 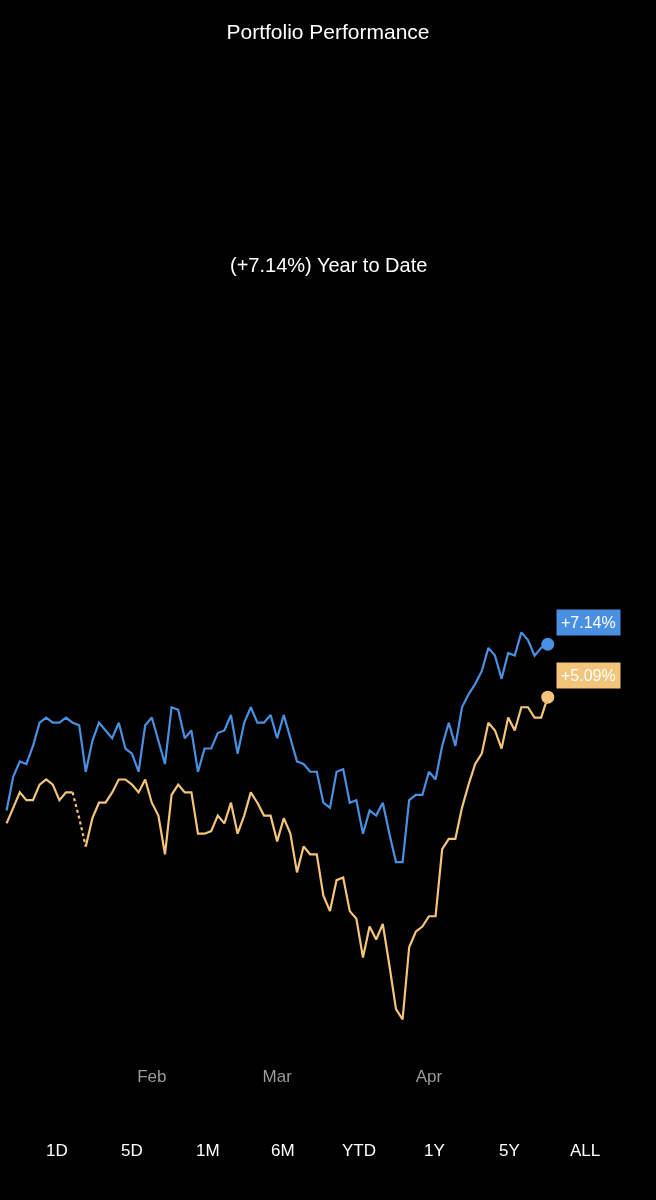 What do you see at coordinates (132, 1150) in the screenshot?
I see `text: 5D` at bounding box center [132, 1150].